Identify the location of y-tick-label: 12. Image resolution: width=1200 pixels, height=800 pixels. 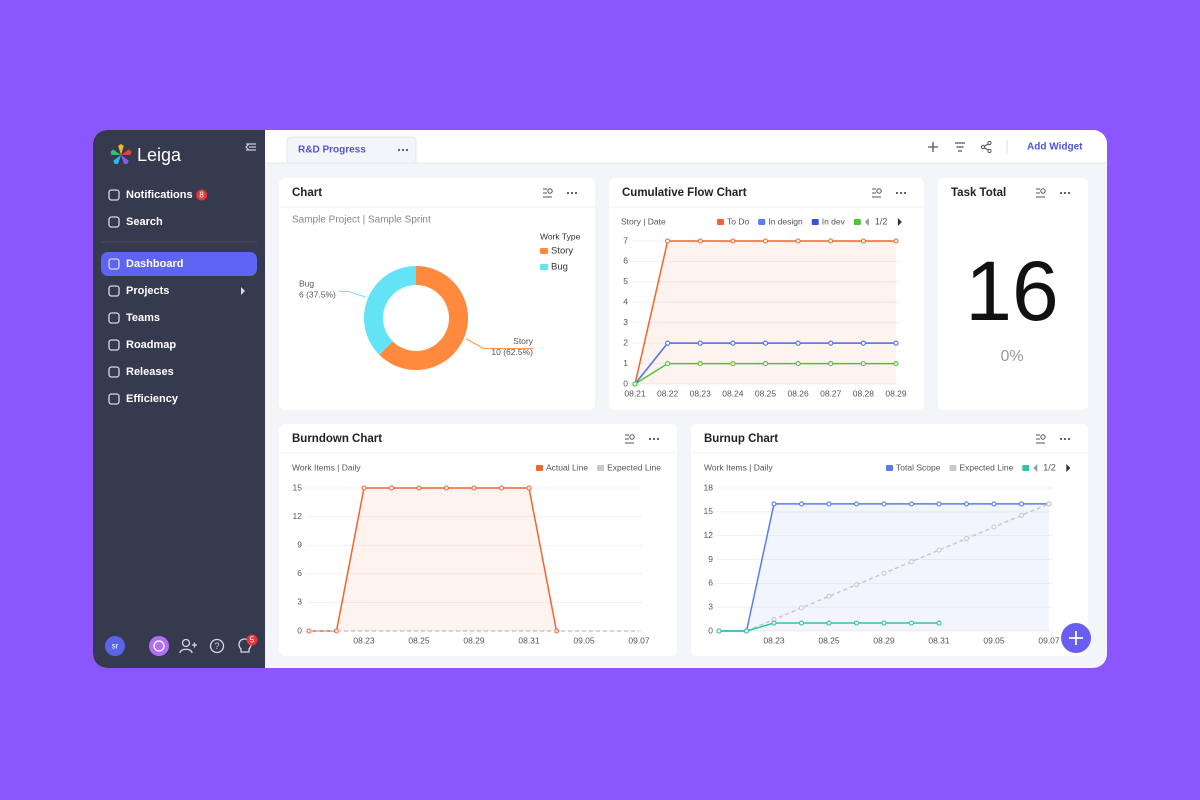
(709, 535).